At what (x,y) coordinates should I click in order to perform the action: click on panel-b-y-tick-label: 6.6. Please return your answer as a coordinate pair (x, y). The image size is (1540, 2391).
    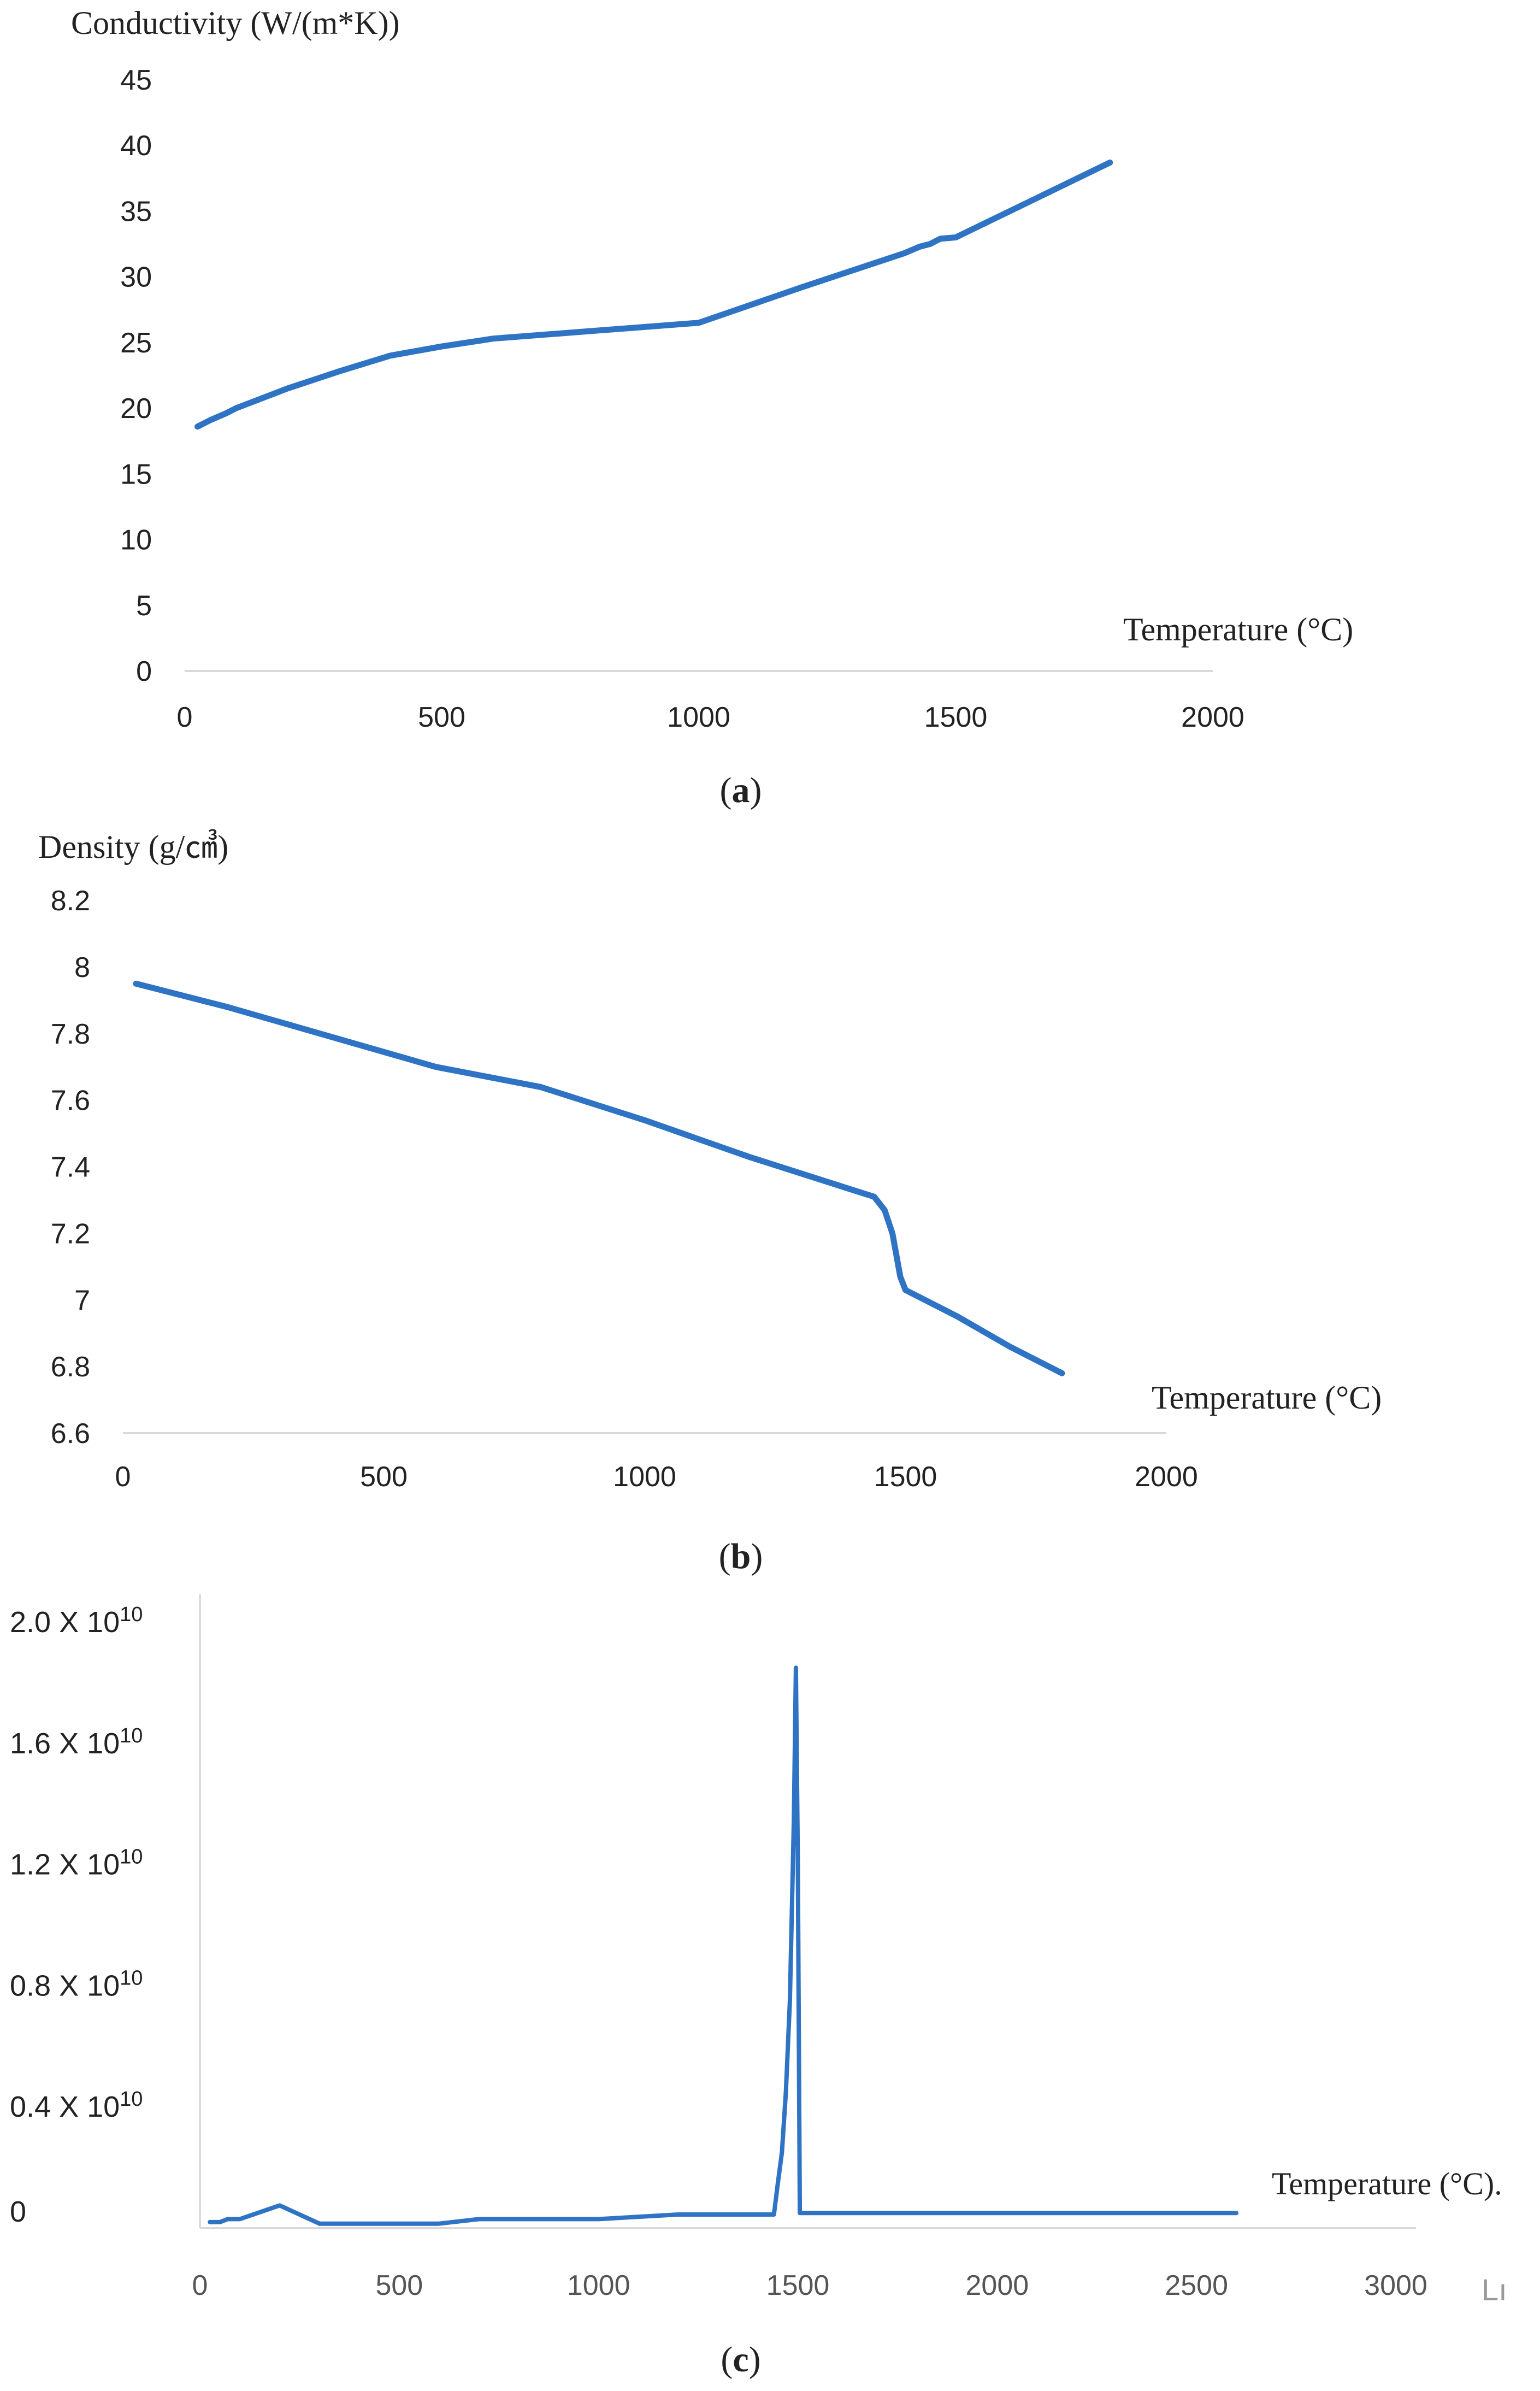
    Looking at the image, I should click on (71, 1434).